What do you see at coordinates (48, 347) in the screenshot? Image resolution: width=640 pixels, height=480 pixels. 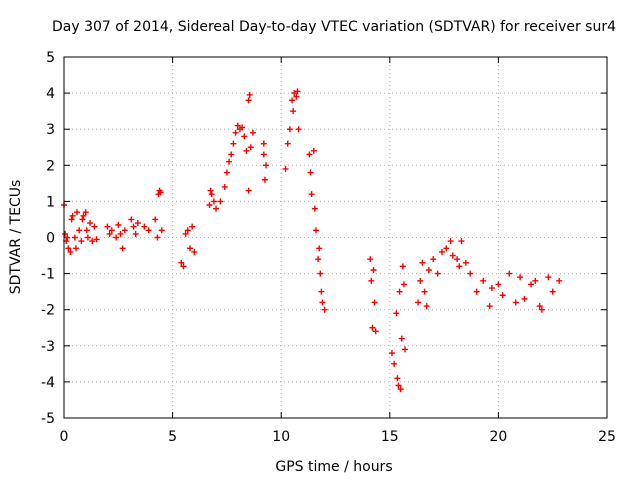 I see `y-tick-label: -3` at bounding box center [48, 347].